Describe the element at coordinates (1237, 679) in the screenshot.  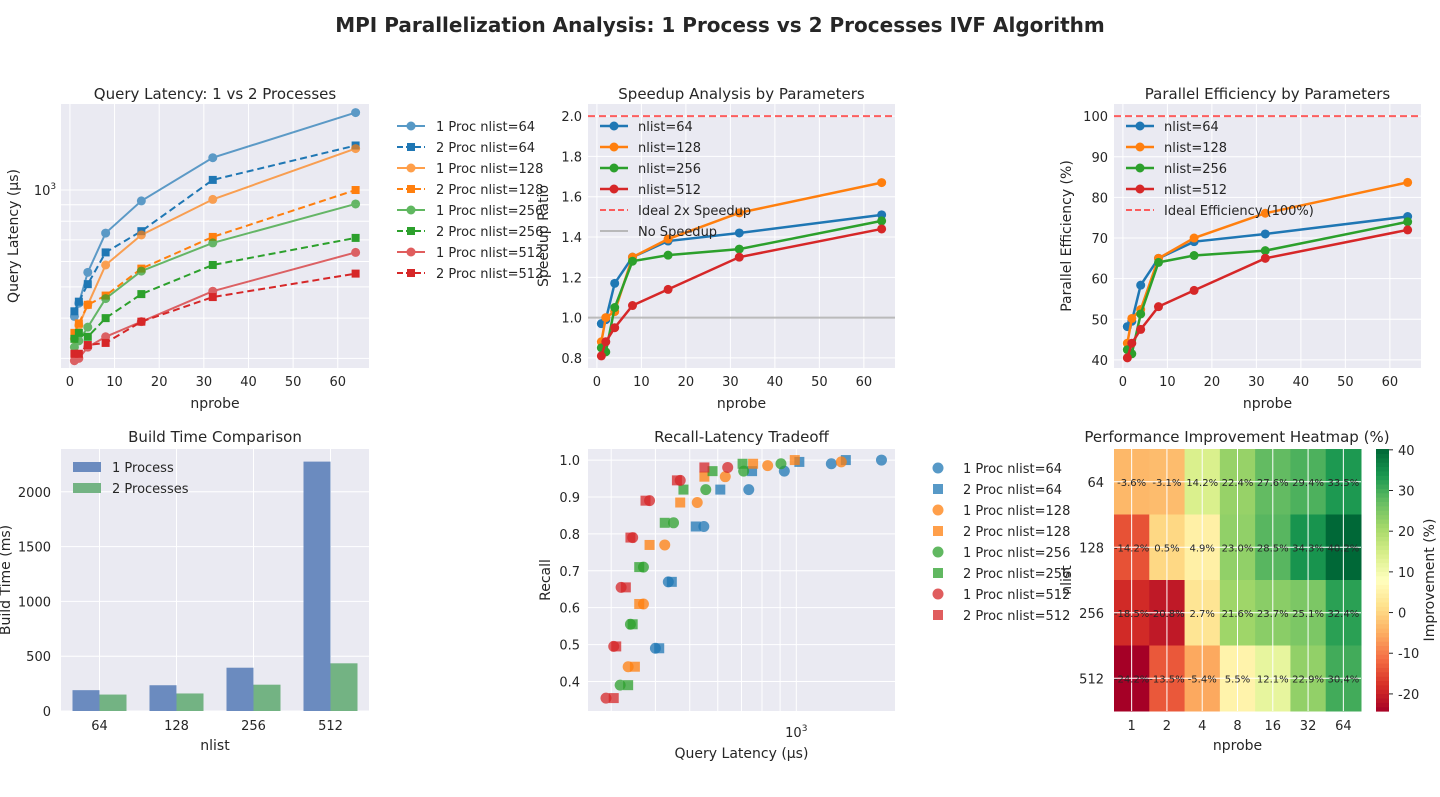
I see `cell-label: 5.5%` at that location.